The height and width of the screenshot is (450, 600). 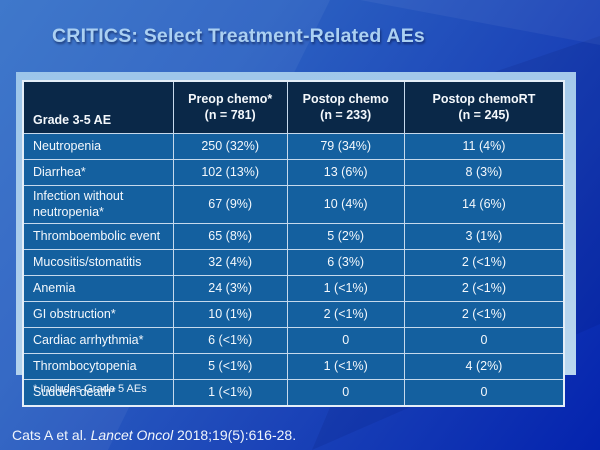 What do you see at coordinates (484, 366) in the screenshot?
I see `ae-value: 4 (2%)` at bounding box center [484, 366].